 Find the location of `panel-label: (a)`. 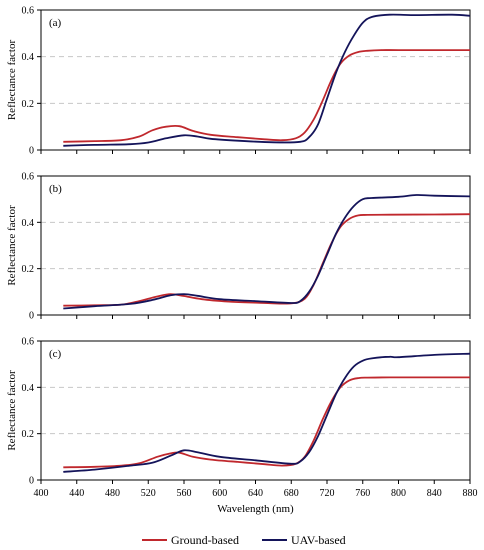

panel-label: (a) is located at coordinates (55, 23).